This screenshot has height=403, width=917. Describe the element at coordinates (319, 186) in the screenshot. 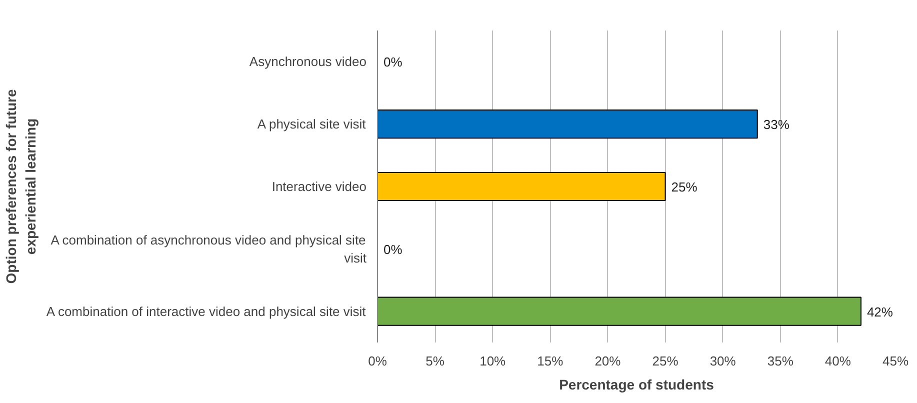

I see `y-tick-label: Interactive video` at that location.